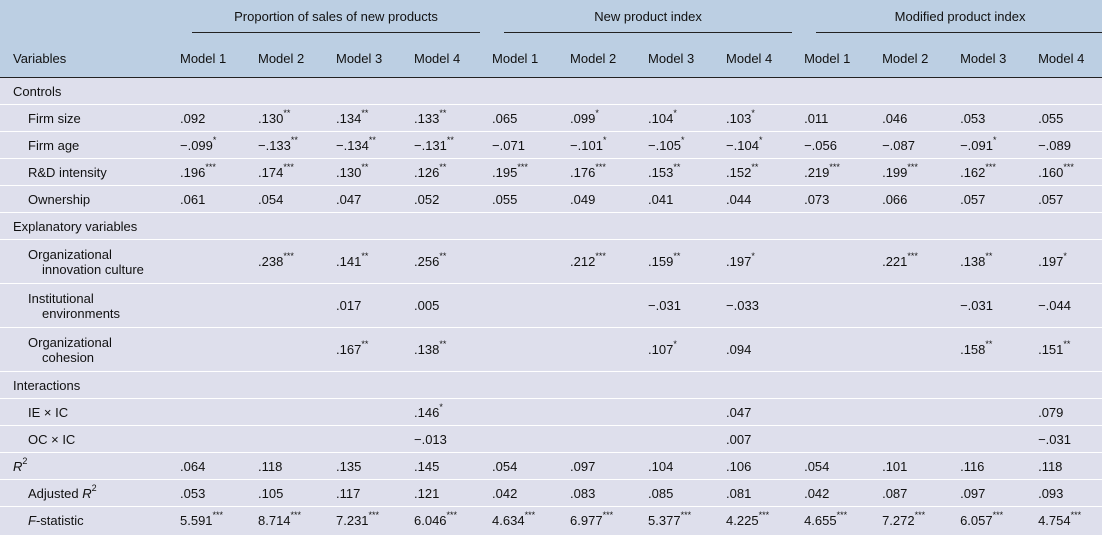 Image resolution: width=1102 pixels, height=535 pixels. I want to click on value-cell: .176***, so click(609, 172).